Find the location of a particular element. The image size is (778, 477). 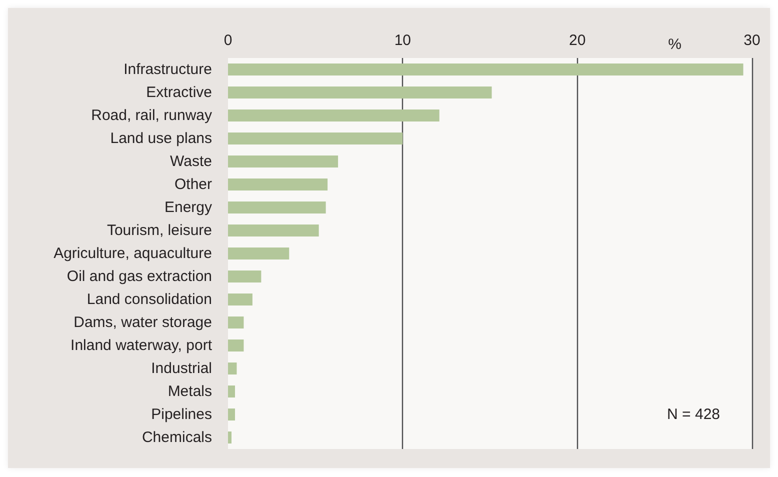

x-axis-title: % is located at coordinates (675, 44).